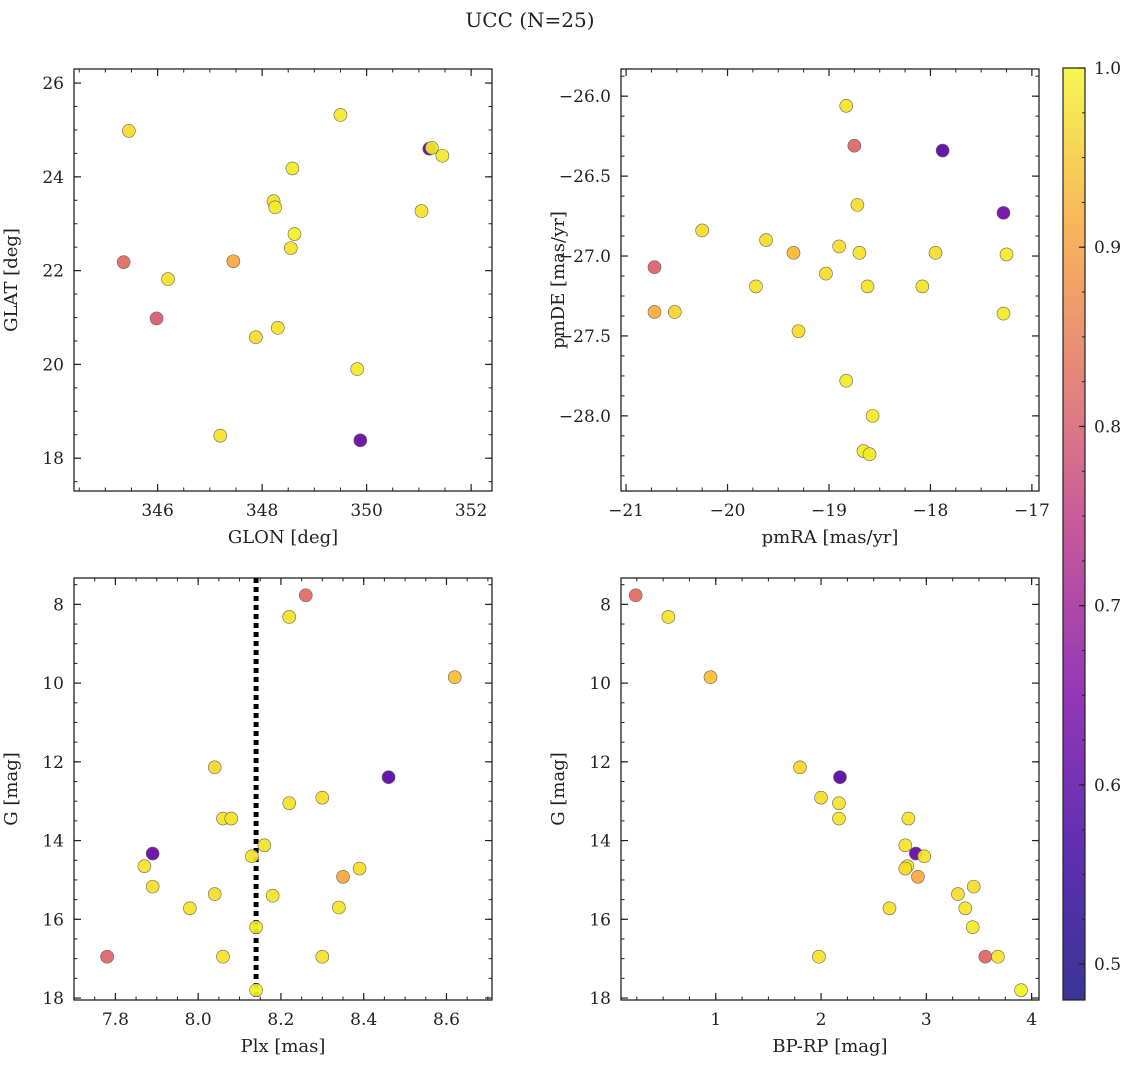 This screenshot has width=1136, height=1068. What do you see at coordinates (283, 537) in the screenshot?
I see `x-axis-label: GLON [deg]` at bounding box center [283, 537].